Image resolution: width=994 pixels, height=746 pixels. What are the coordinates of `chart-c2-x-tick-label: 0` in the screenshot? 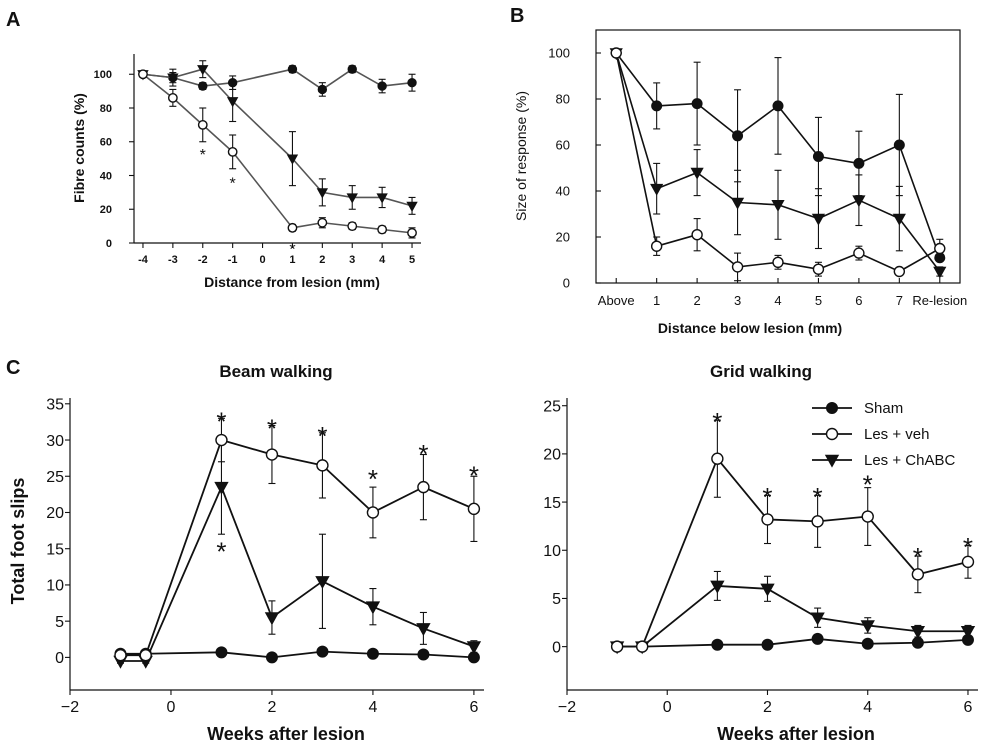 It's located at (667, 707).